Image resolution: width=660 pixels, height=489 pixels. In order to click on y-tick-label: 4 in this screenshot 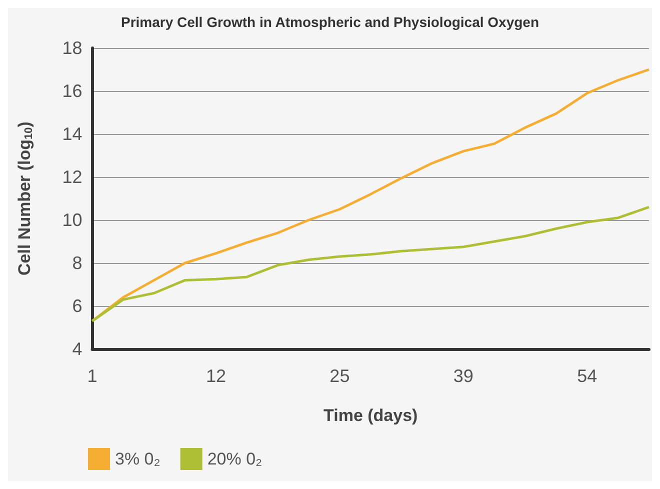, I will do `click(77, 349)`.